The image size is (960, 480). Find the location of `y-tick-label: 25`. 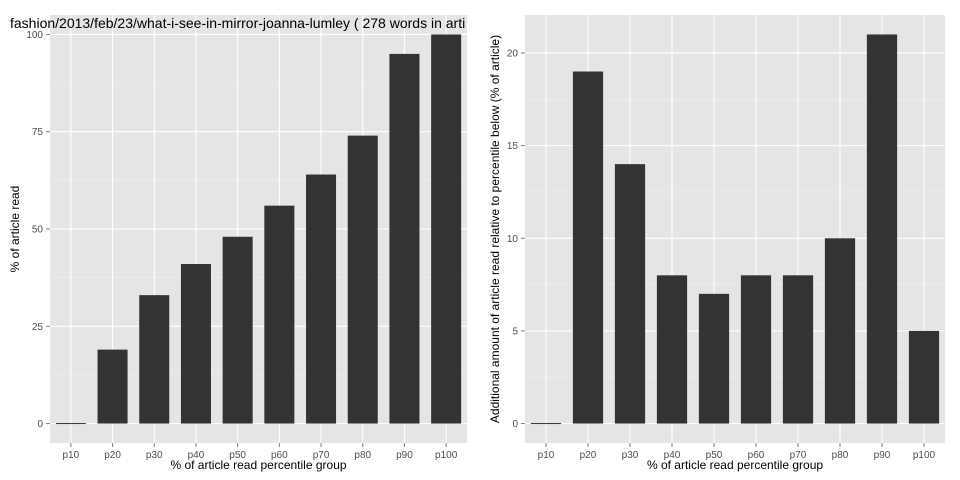

y-tick-label: 25 is located at coordinates (38, 327).